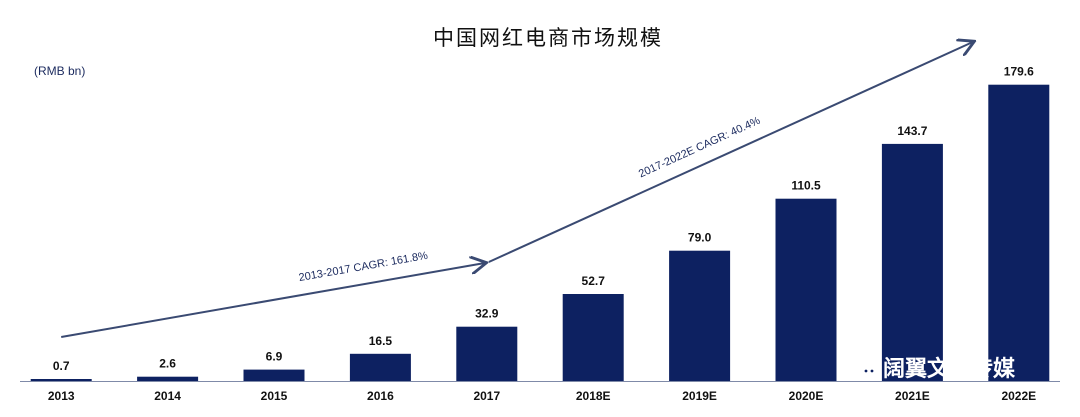 The height and width of the screenshot is (417, 1080). What do you see at coordinates (1018, 396) in the screenshot?
I see `x-tick-label-2022E: 2022E` at bounding box center [1018, 396].